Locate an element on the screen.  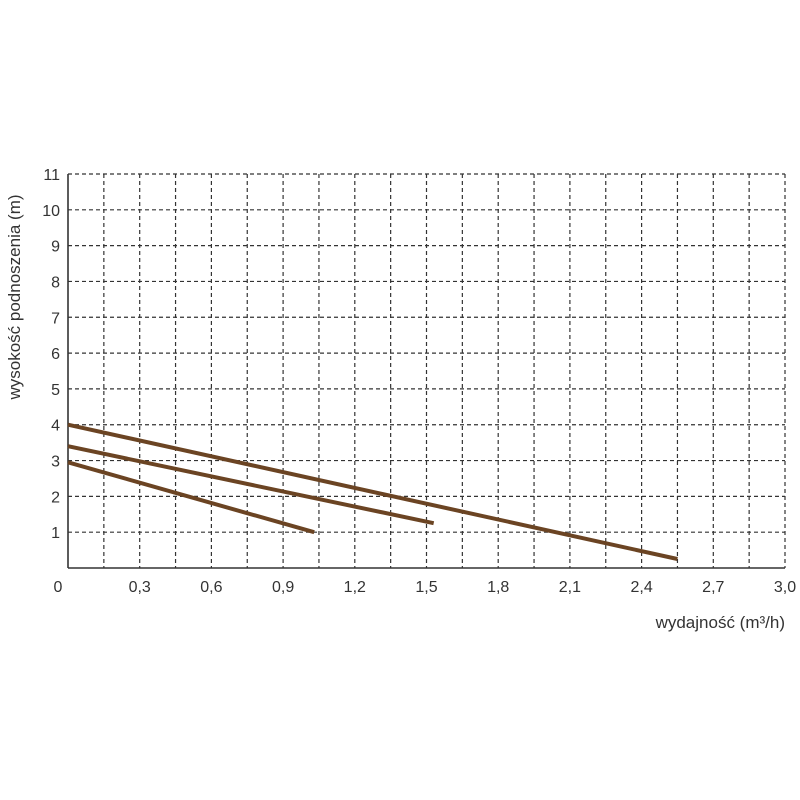
x-tick-labels: 0 0,3 0,6 0,9 1,2 1,5 1,8 2,1 2,4 2,7 3,0 is located at coordinates (425, 587).